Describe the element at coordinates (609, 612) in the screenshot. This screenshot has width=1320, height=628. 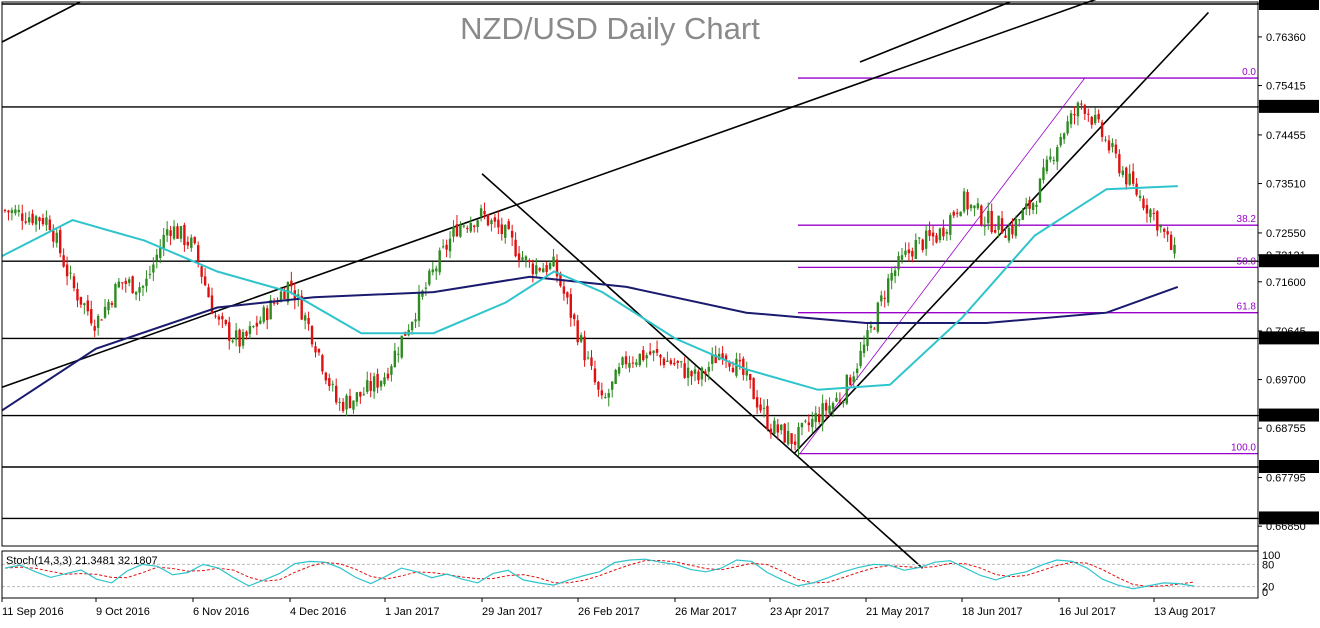
I see `date-tick-label: 26 Feb 2017` at that location.